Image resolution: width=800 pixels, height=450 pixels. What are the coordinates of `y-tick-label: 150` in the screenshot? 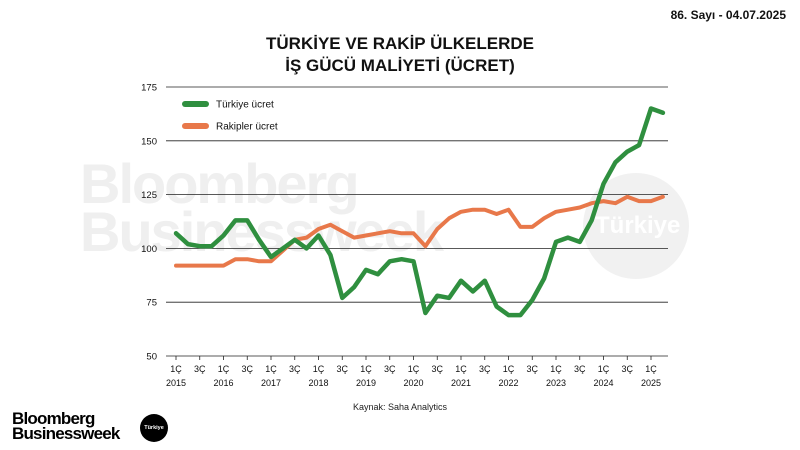 It's located at (149, 141).